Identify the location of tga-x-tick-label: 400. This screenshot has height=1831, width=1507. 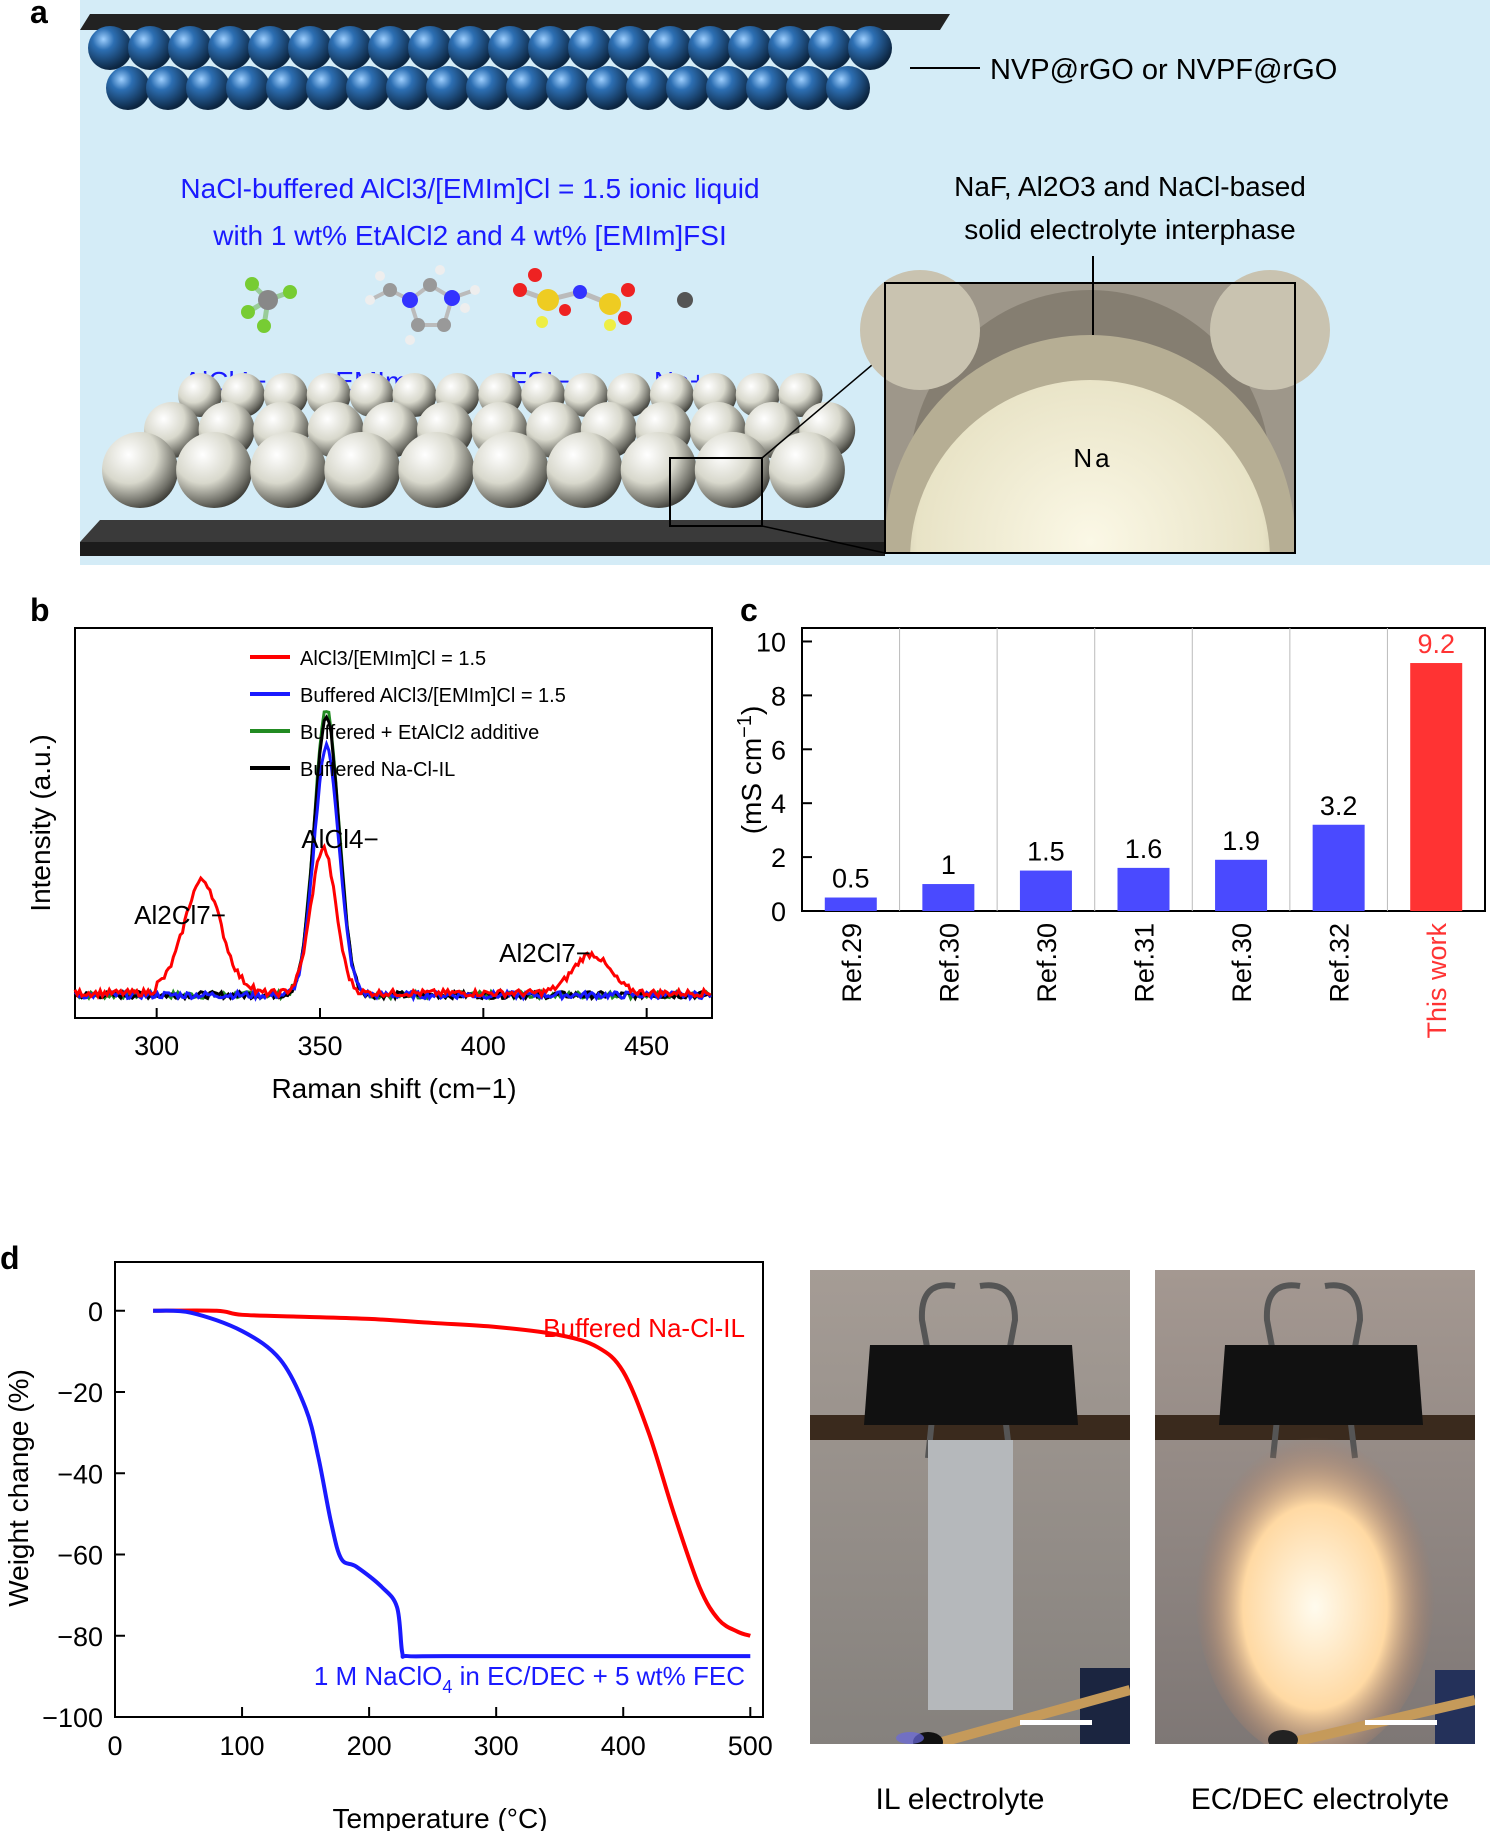
(623, 1746).